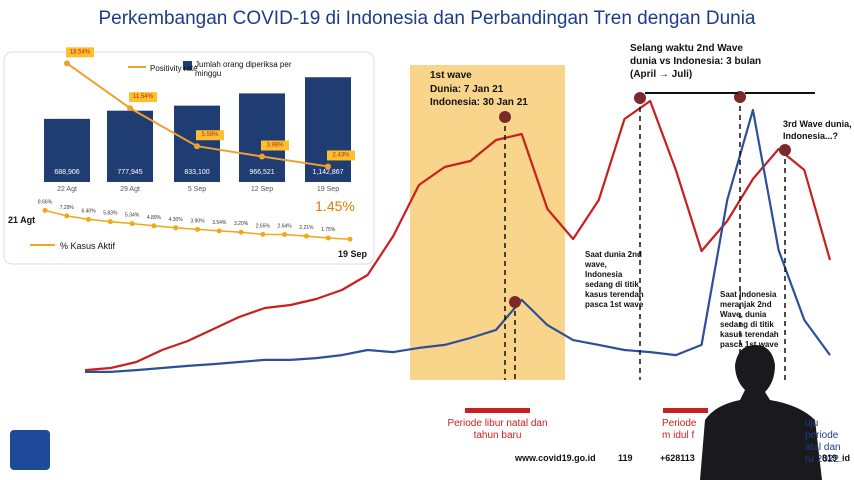  Describe the element at coordinates (130, 189) in the screenshot. I see `x-tick-label: 29 Agt` at that location.